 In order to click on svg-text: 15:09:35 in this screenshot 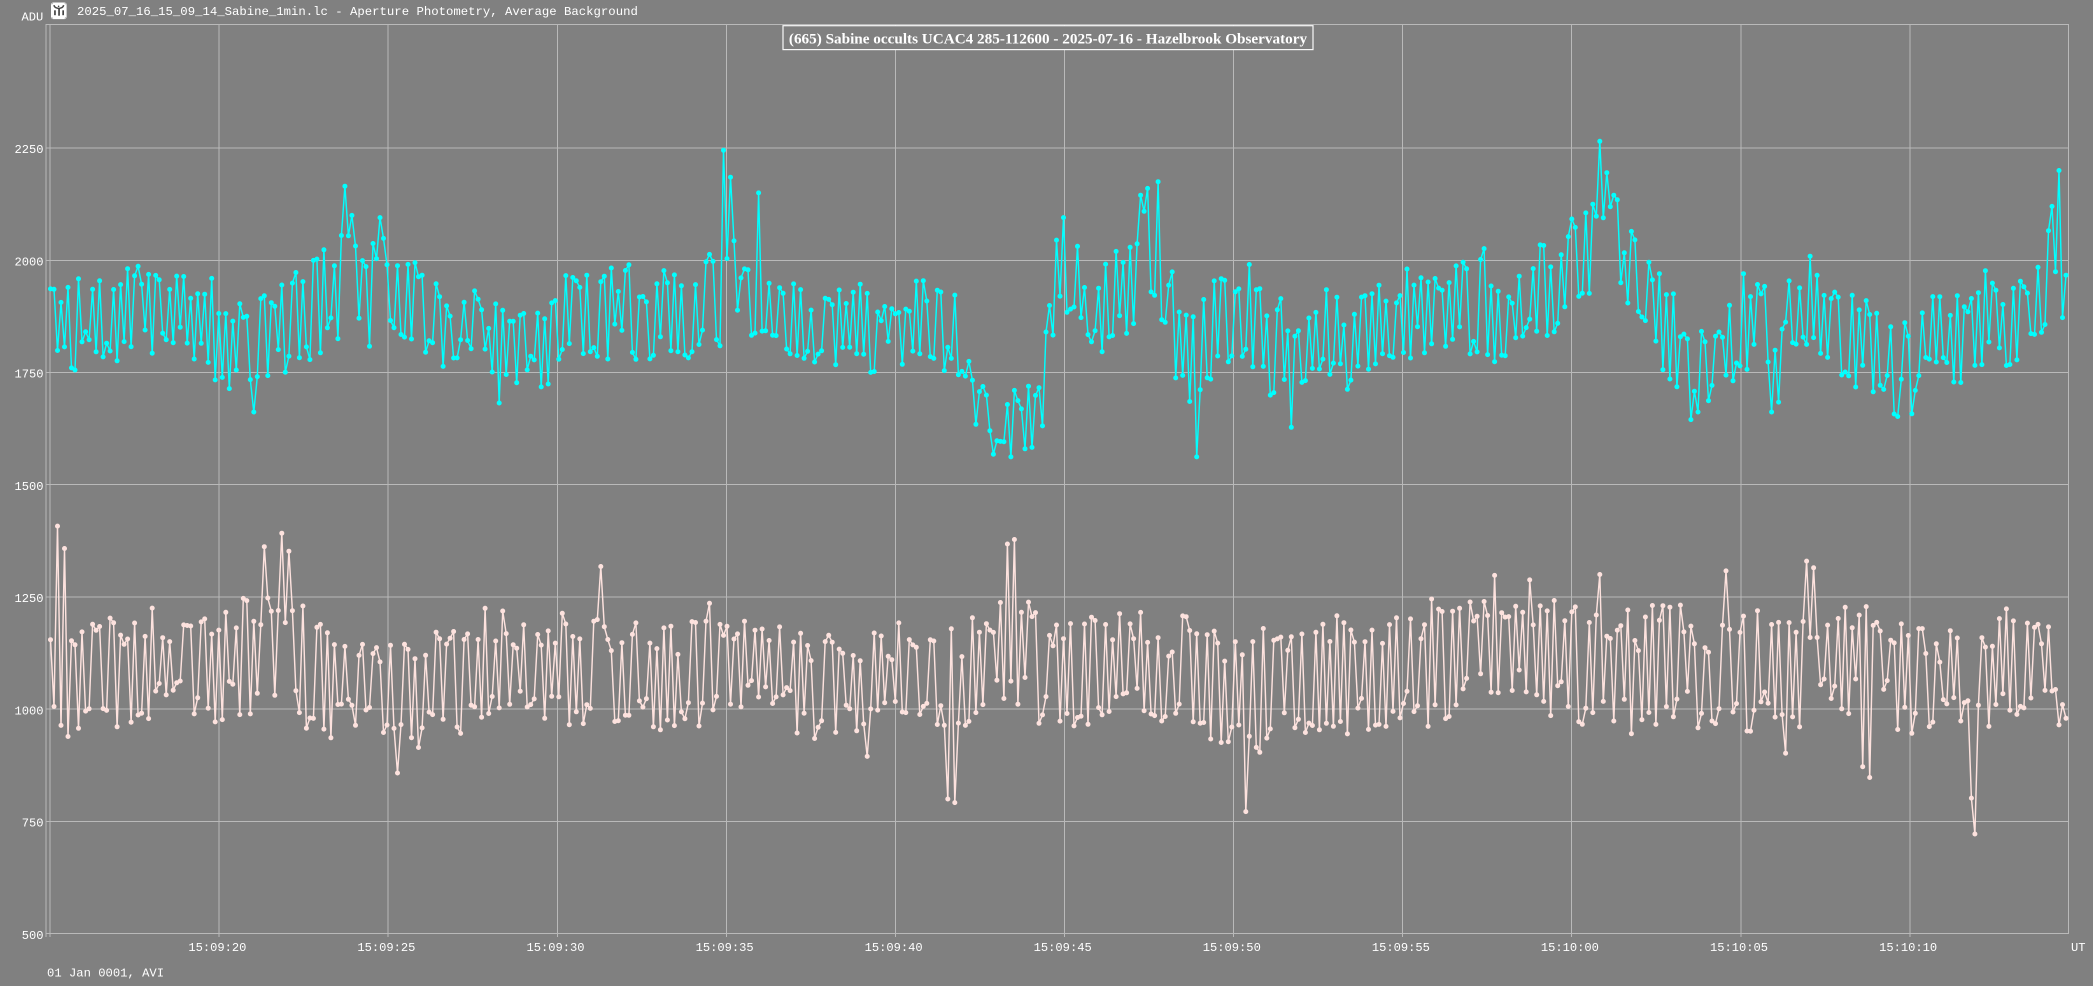, I will do `click(725, 948)`.